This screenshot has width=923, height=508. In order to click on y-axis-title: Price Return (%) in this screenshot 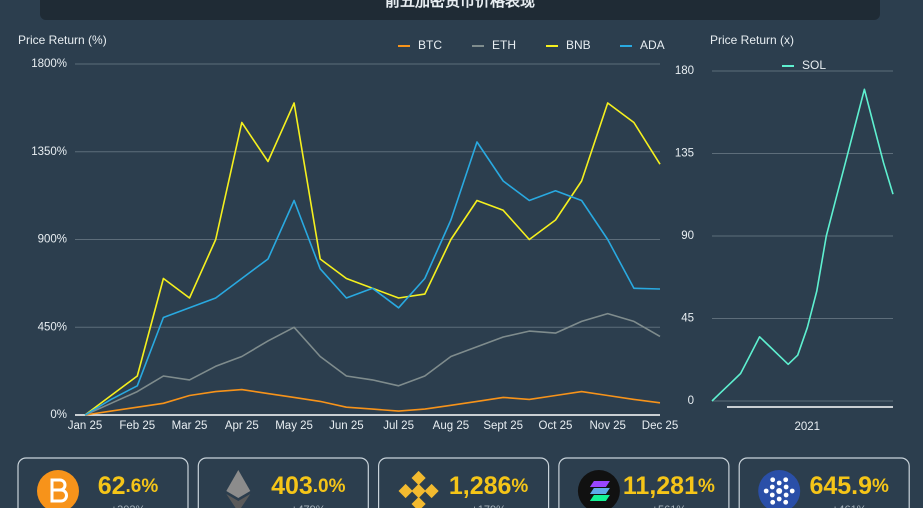, I will do `click(62, 40)`.